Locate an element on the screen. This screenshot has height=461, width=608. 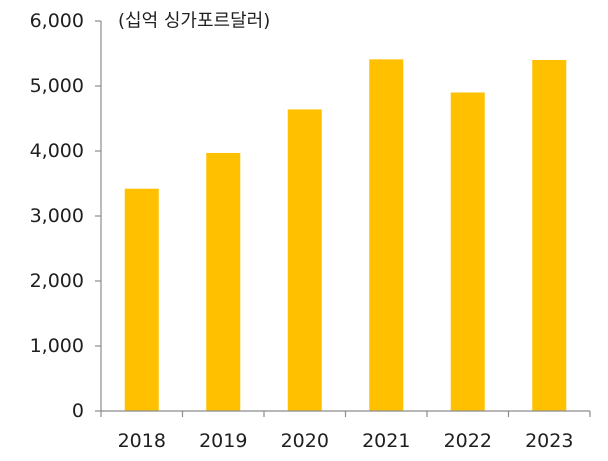
y-tick-label: 5,000 is located at coordinates (57, 86).